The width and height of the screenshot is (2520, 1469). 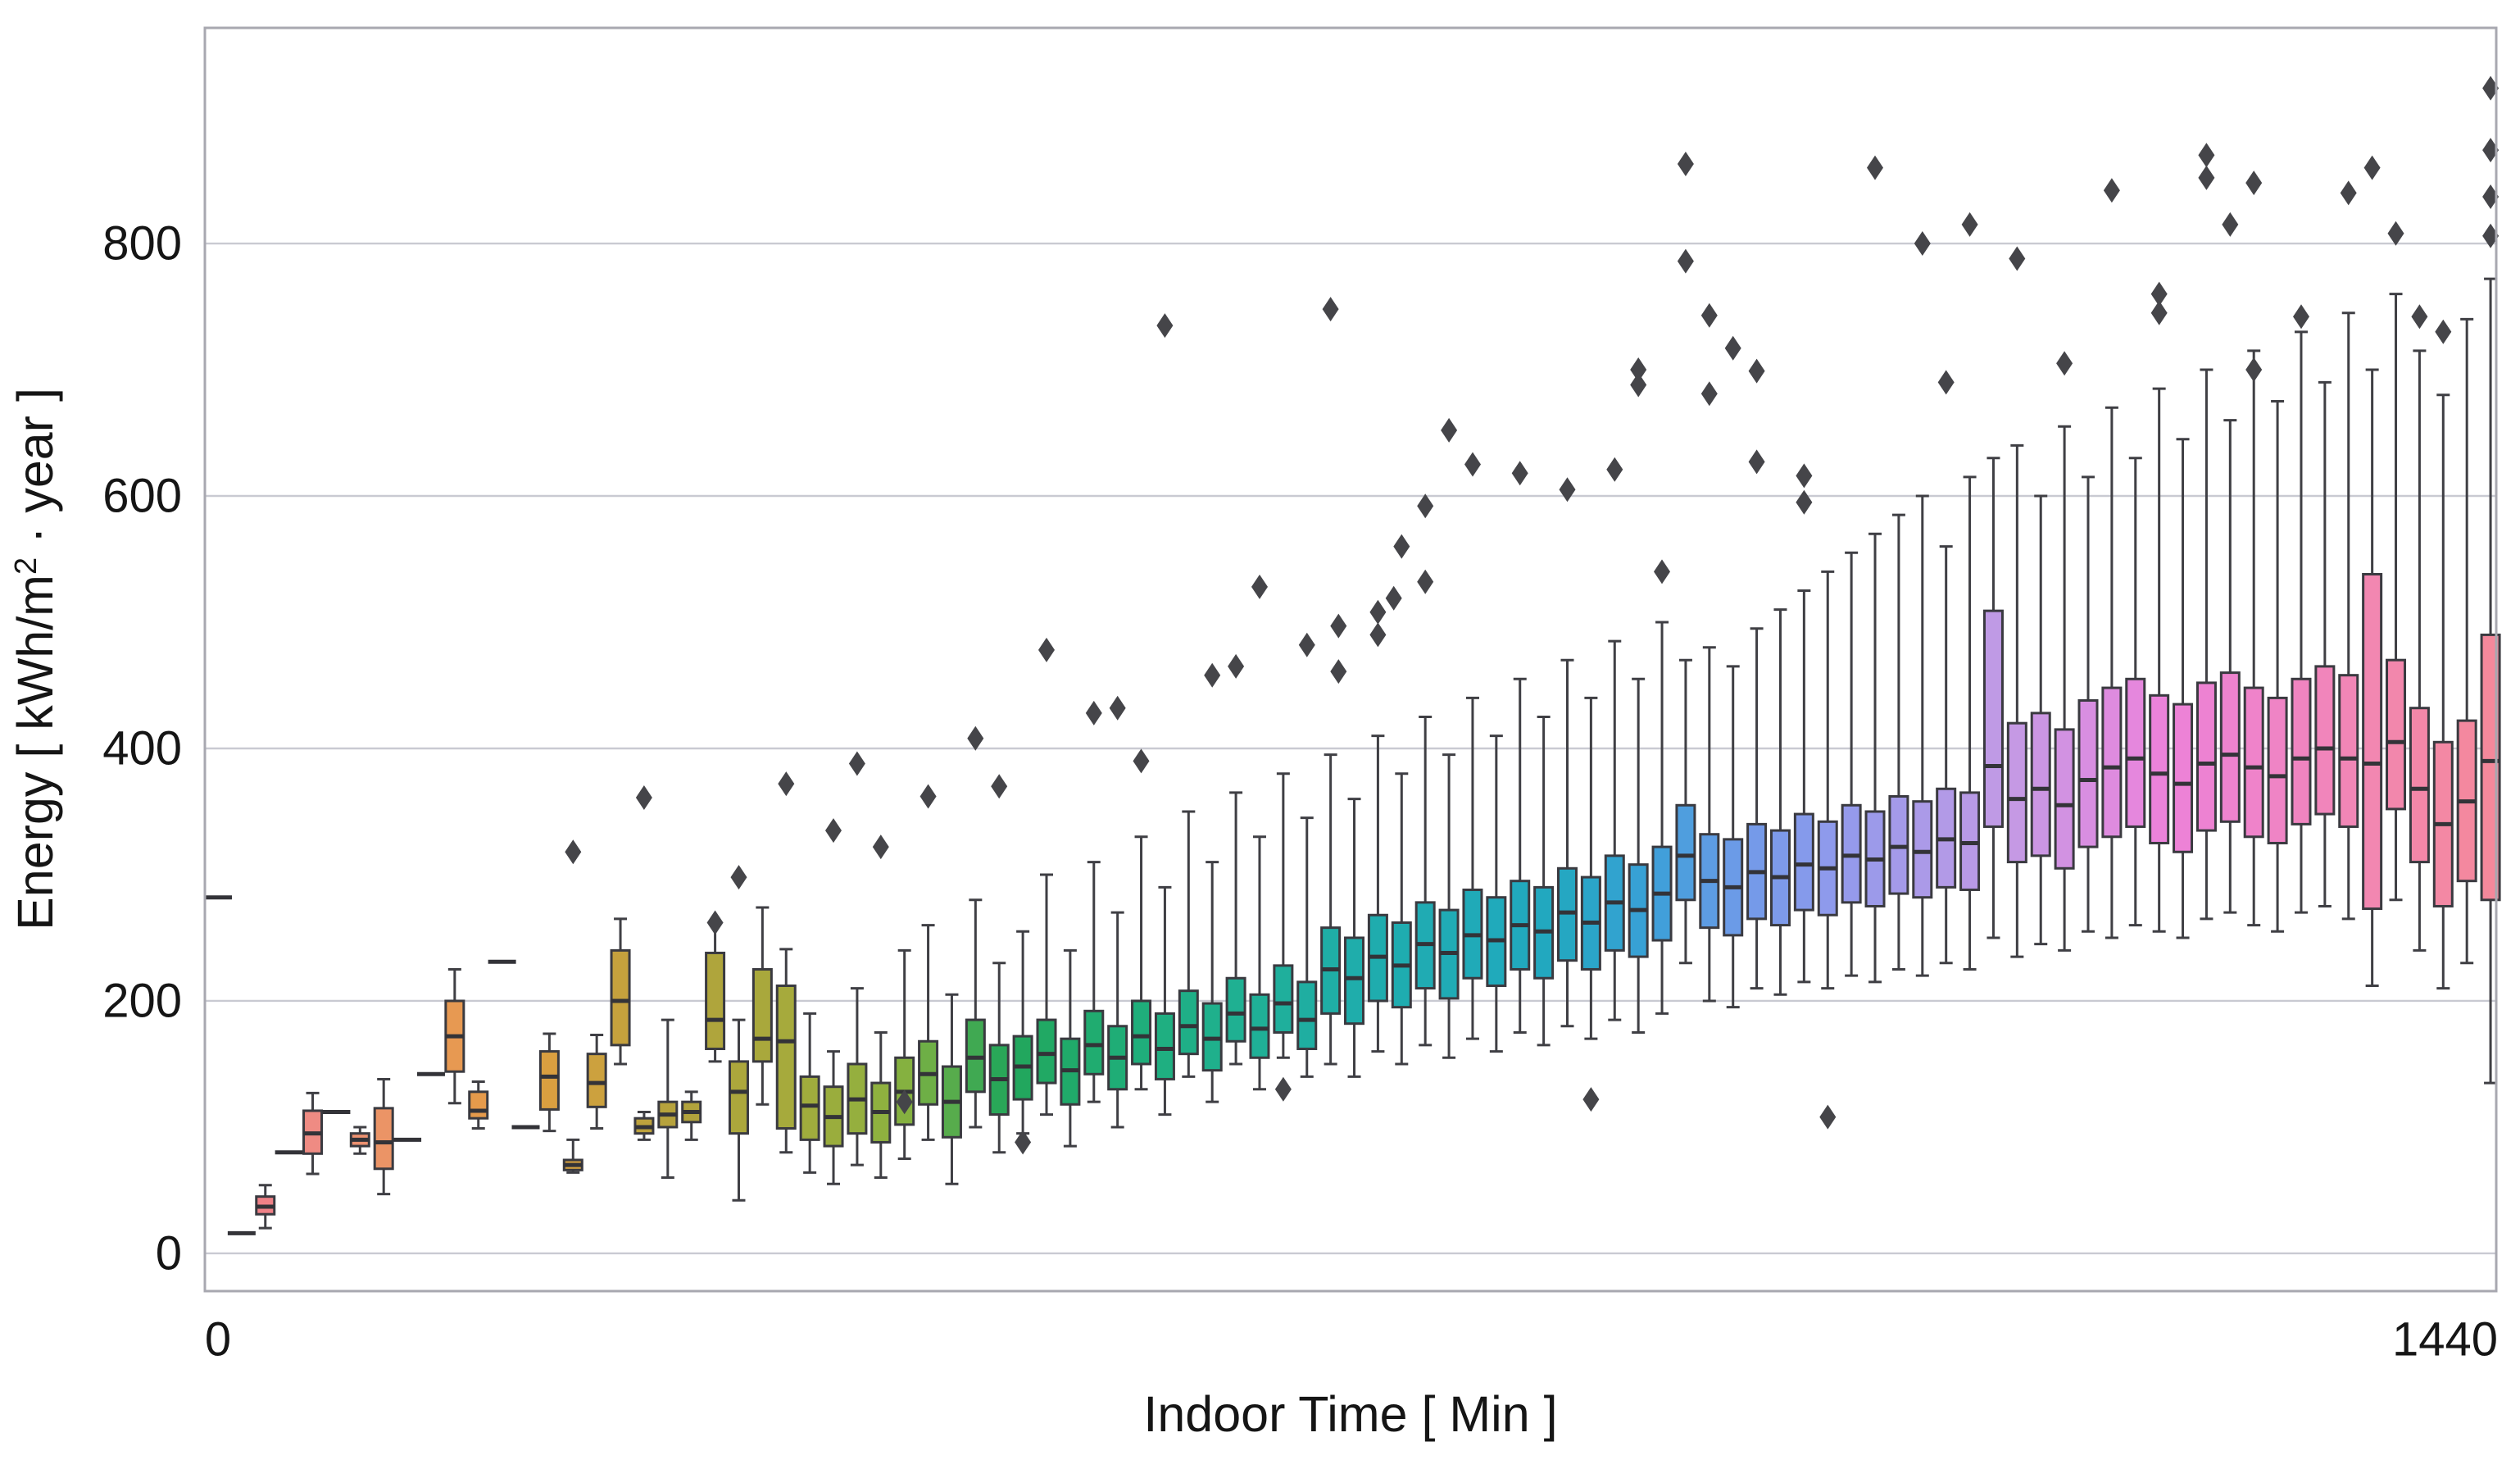 I want to click on box-1170min, so click(x=2064, y=688).